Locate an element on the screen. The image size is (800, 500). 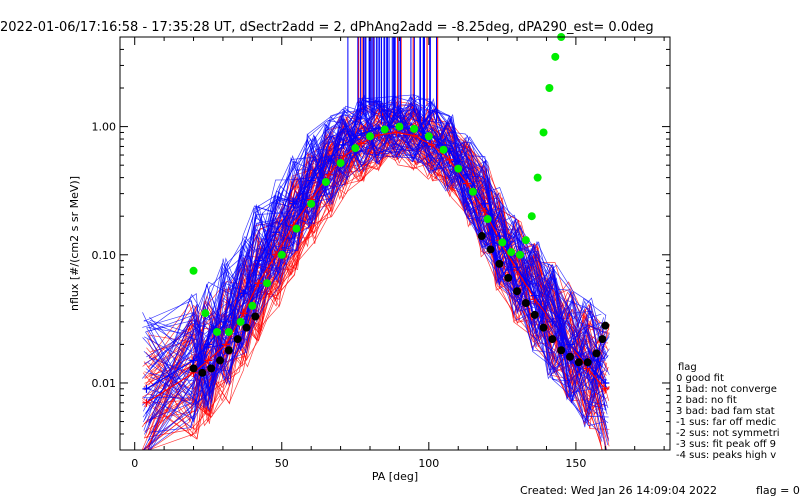
y-tick-label: 0.01 is located at coordinates (104, 383).